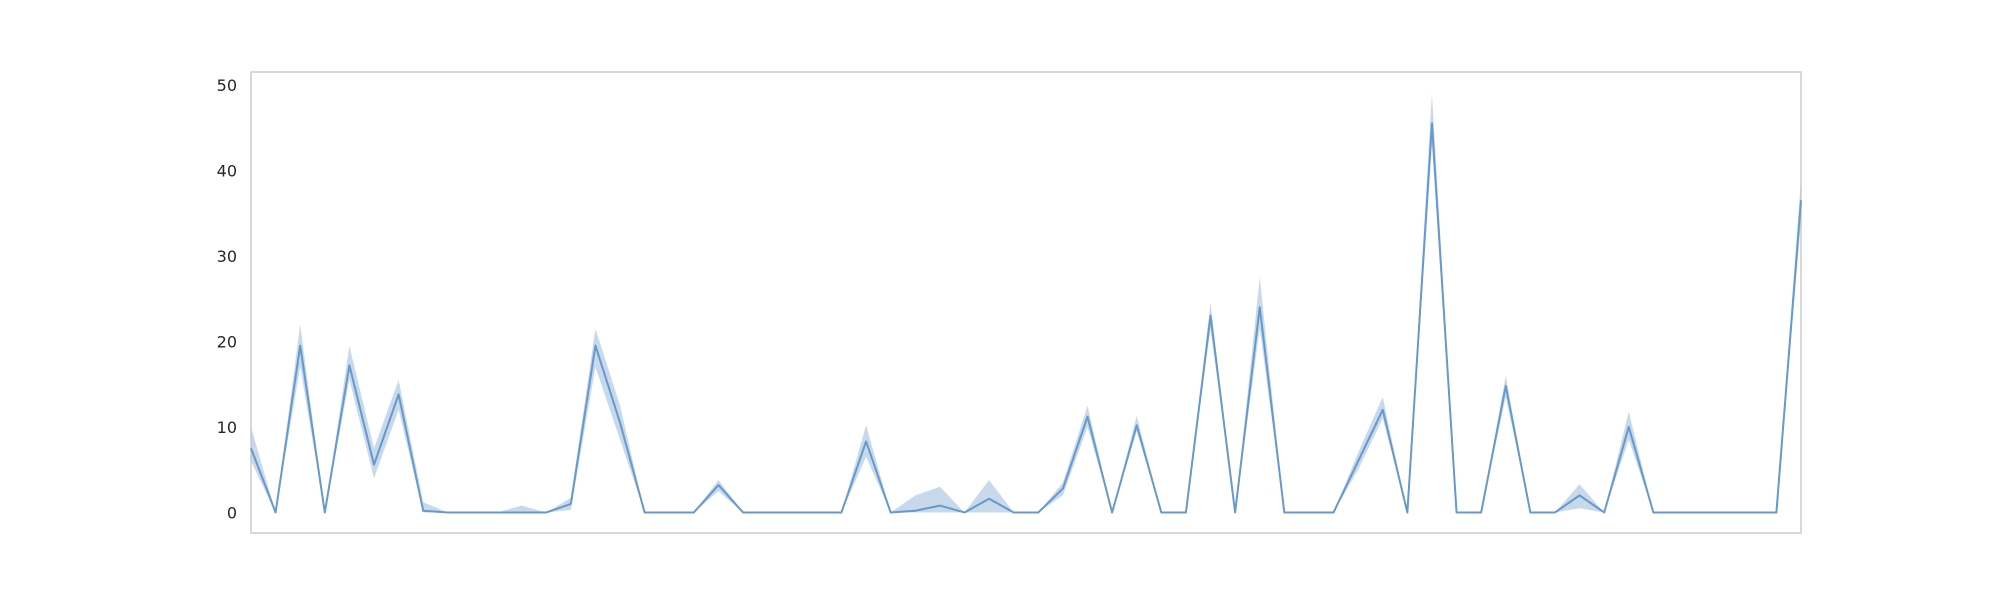 This screenshot has width=2000, height=600. I want to click on y-tick-label: 50, so click(227, 85).